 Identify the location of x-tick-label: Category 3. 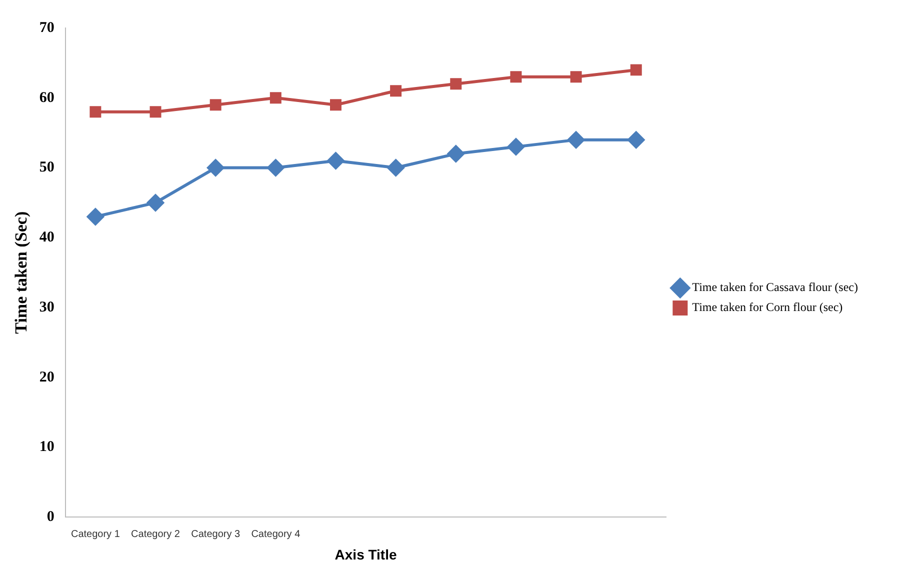
(215, 534).